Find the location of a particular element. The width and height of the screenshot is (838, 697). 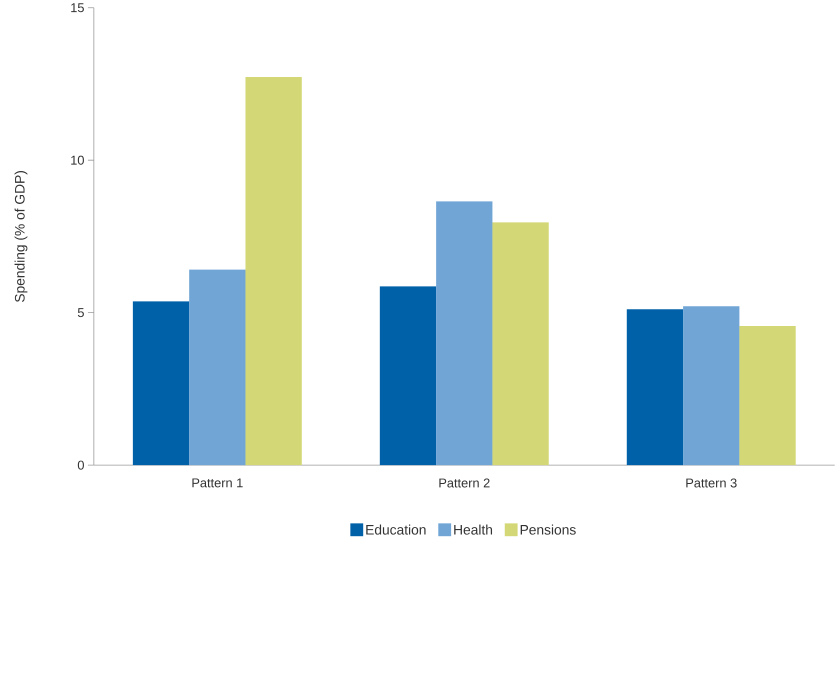

y-axis-title: Spending (% of GDP) is located at coordinates (21, 236).